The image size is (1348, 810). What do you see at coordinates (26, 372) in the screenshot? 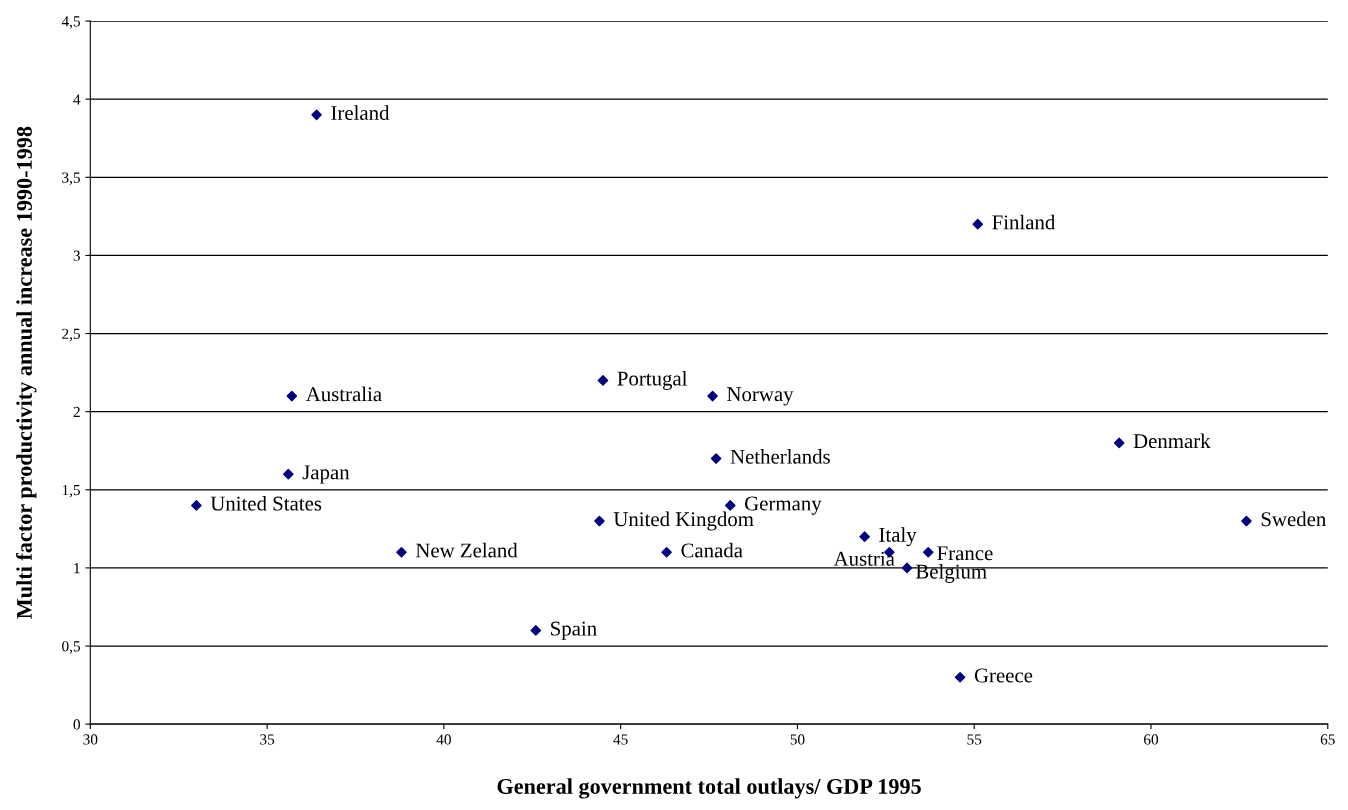
I see `y-axis-title: Multi factor productivity annual increase 1990-1998` at bounding box center [26, 372].